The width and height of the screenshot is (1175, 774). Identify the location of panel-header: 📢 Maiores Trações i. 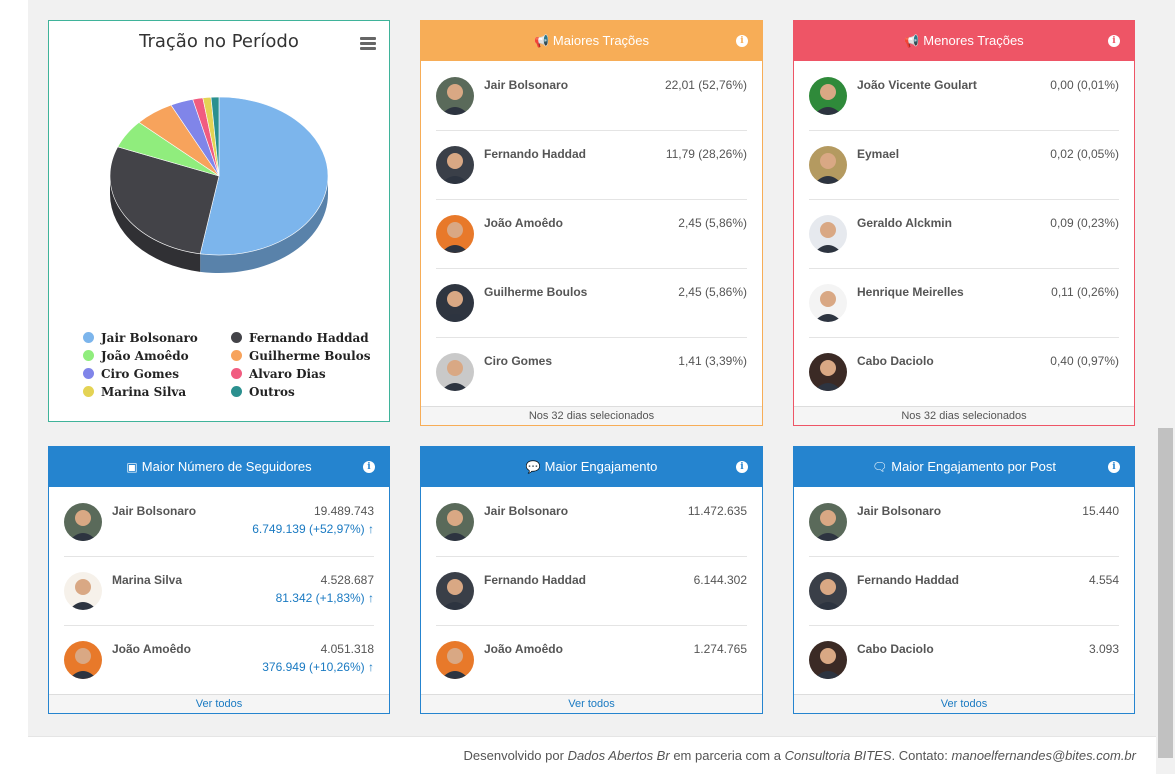
(591, 41).